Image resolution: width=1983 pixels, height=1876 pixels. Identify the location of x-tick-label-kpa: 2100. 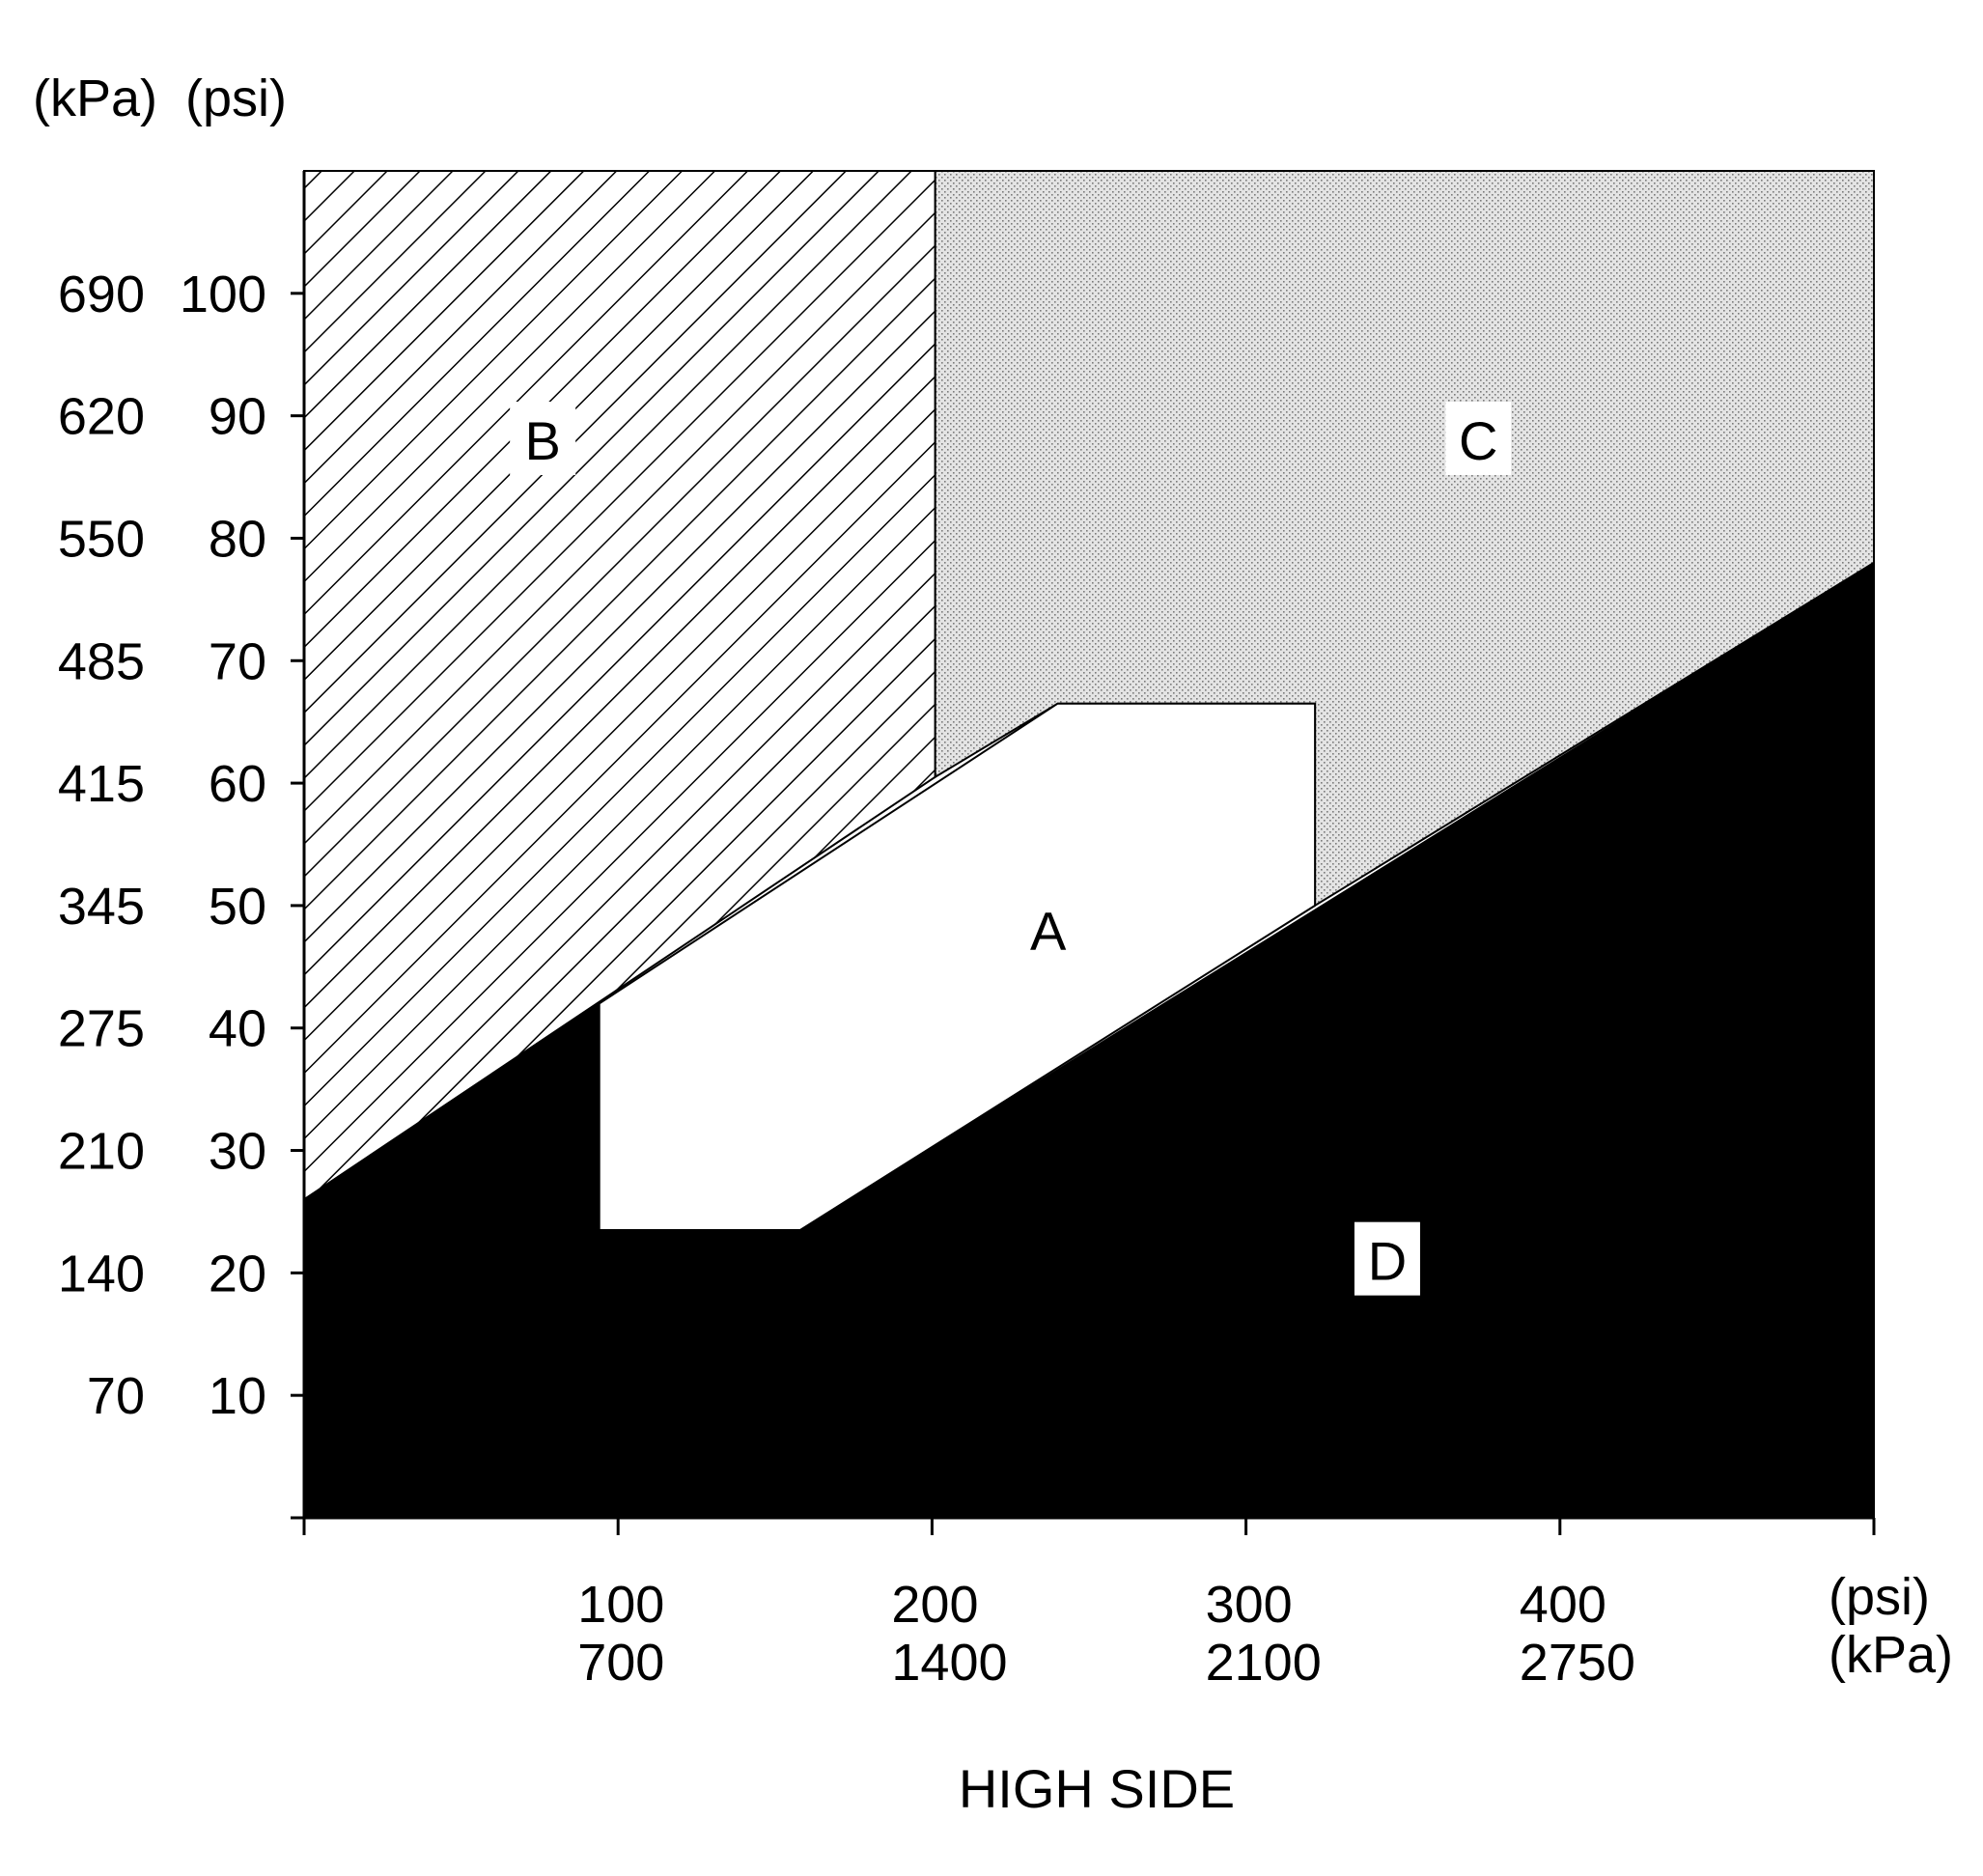
(1264, 1663).